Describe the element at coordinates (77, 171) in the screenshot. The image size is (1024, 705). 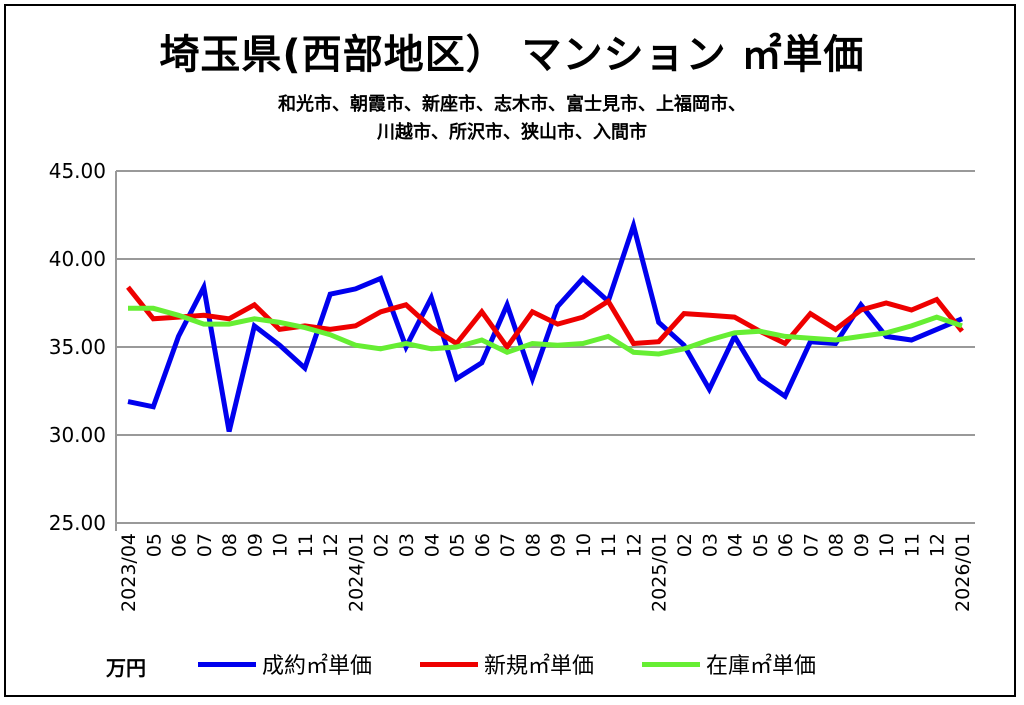
I see `y-tick-label: 45.00` at that location.